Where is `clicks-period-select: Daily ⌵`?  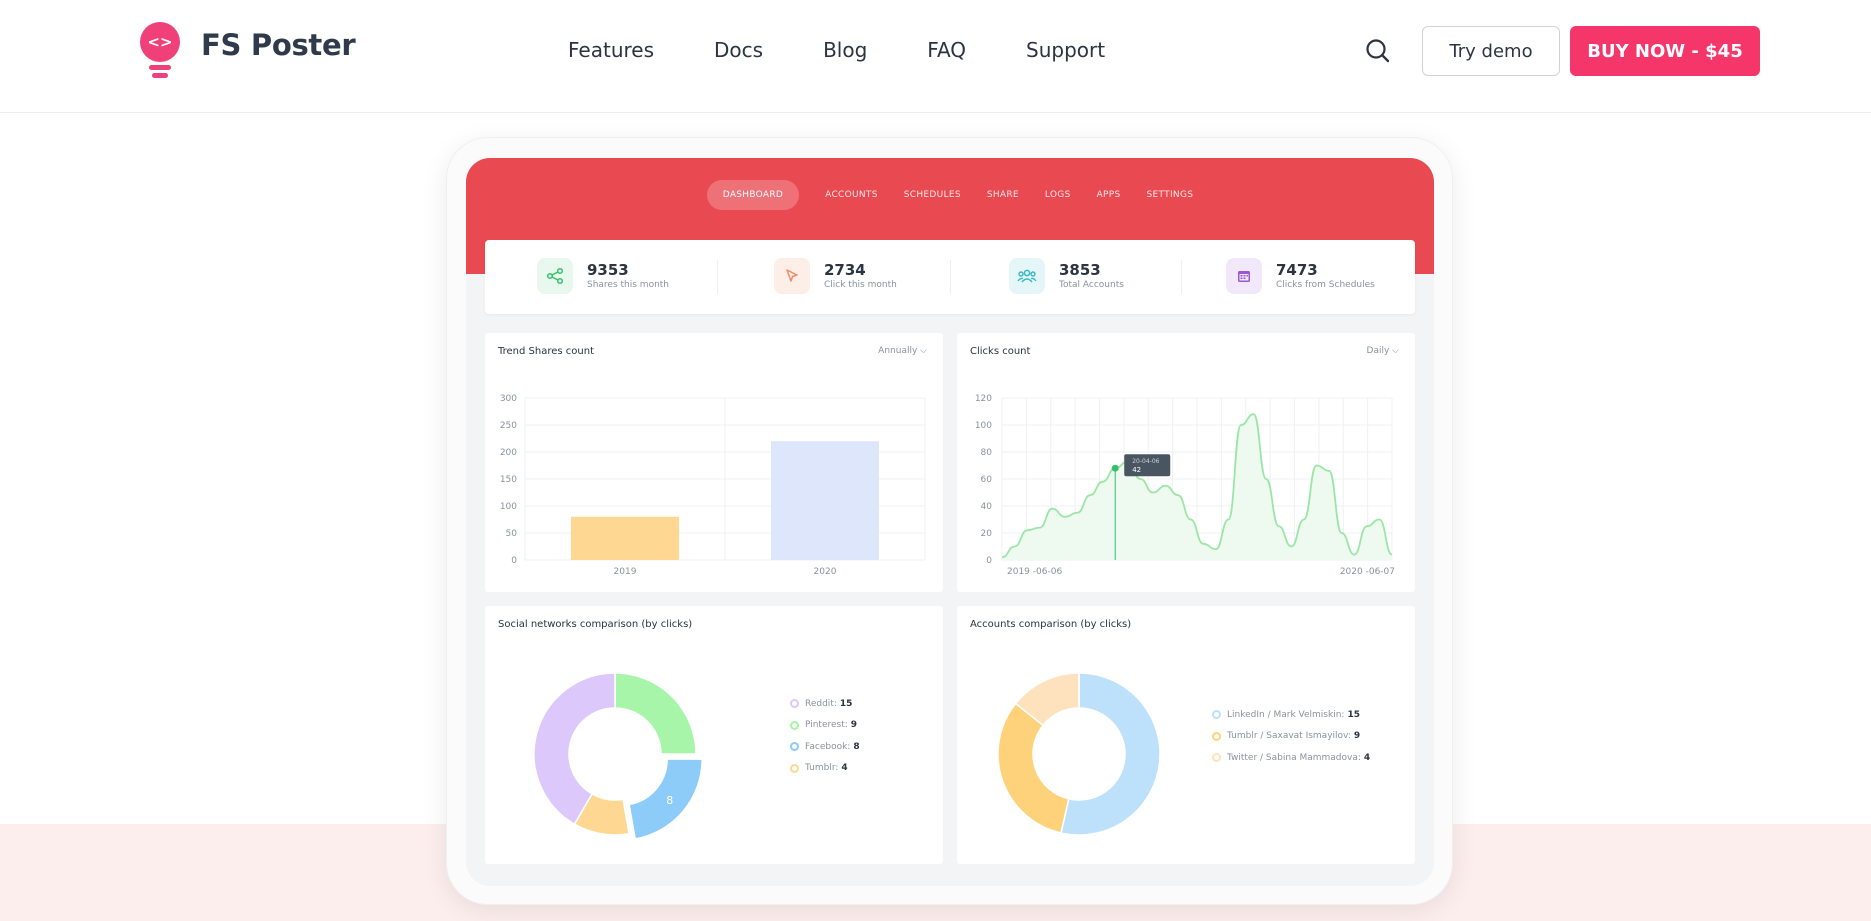
clicks-period-select: Daily ⌵ is located at coordinates (1383, 351).